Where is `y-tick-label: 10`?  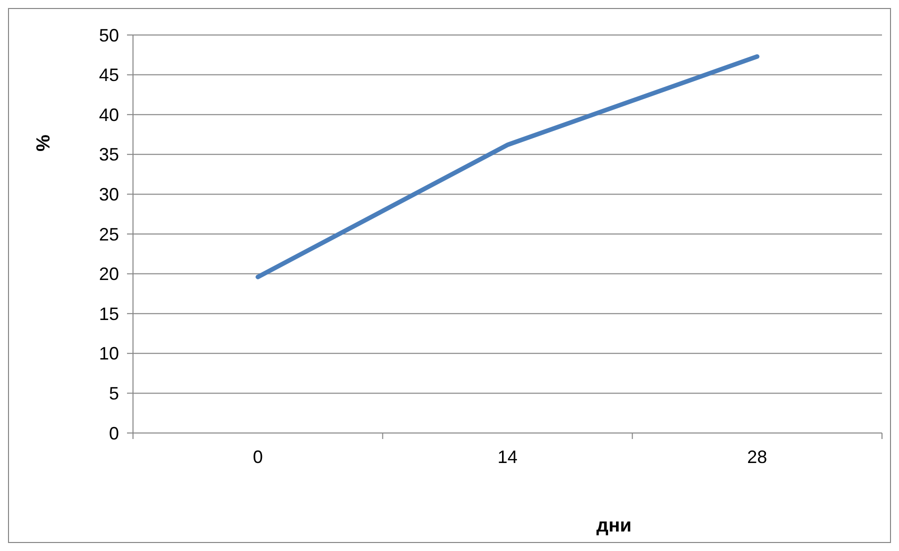
y-tick-label: 10 is located at coordinates (108, 354).